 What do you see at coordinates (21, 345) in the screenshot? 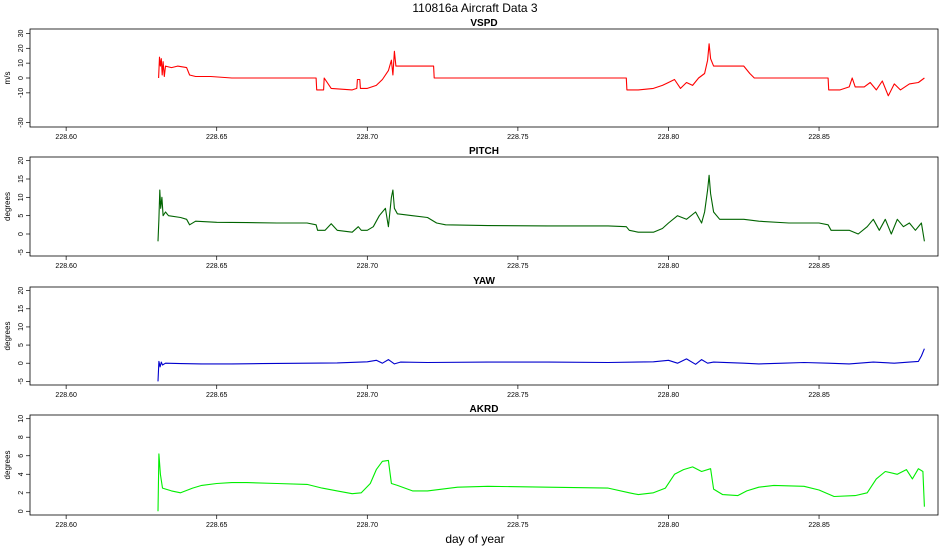
I see `yaw-y-tick-label: 5` at bounding box center [21, 345].